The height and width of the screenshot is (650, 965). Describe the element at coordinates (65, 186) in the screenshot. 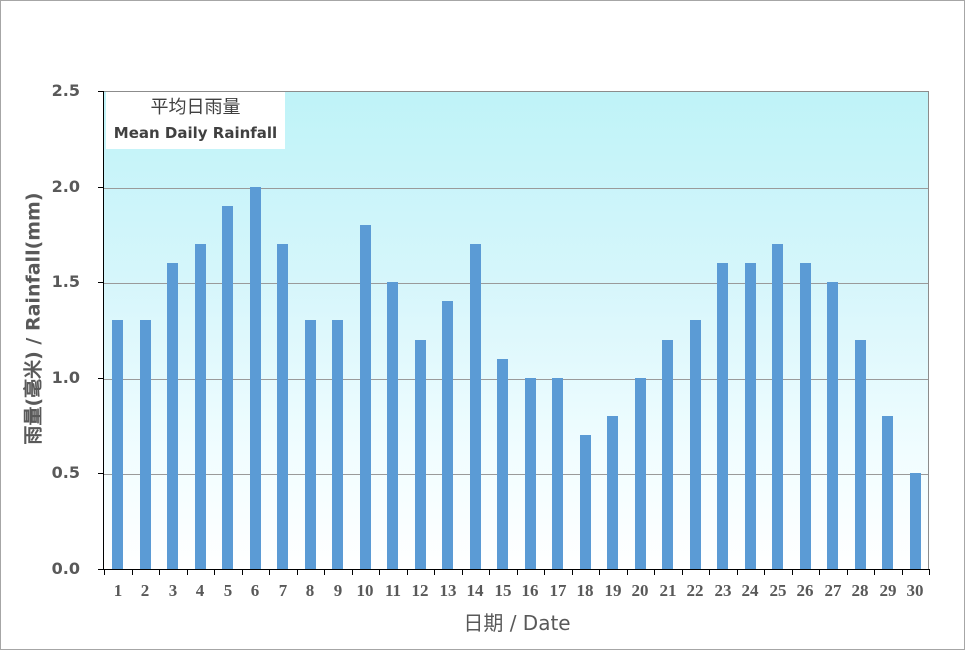

I see `y-tick-label: 2.0` at that location.